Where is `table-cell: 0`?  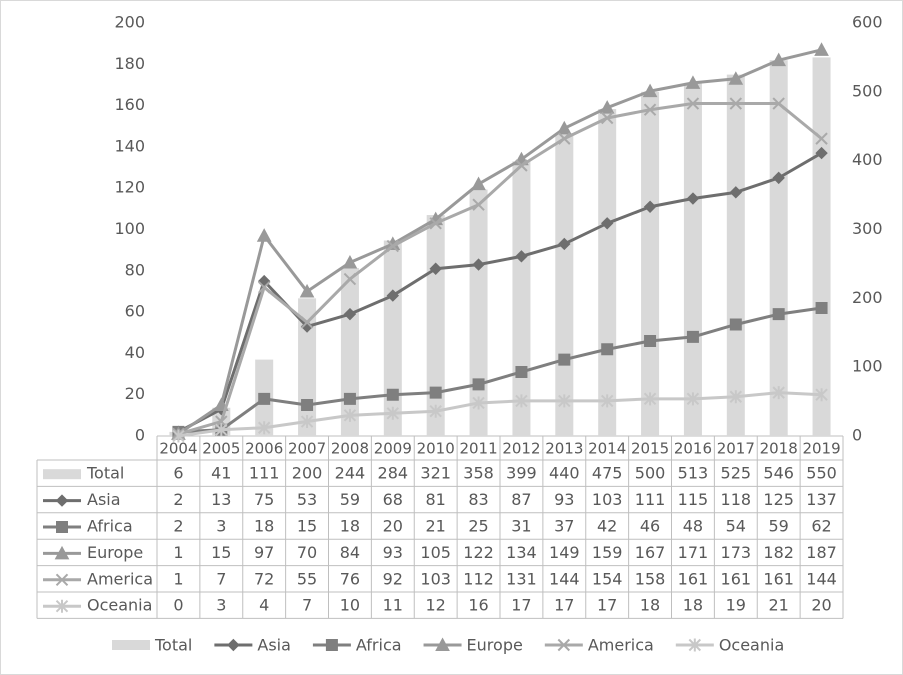 table-cell: 0 is located at coordinates (178, 605).